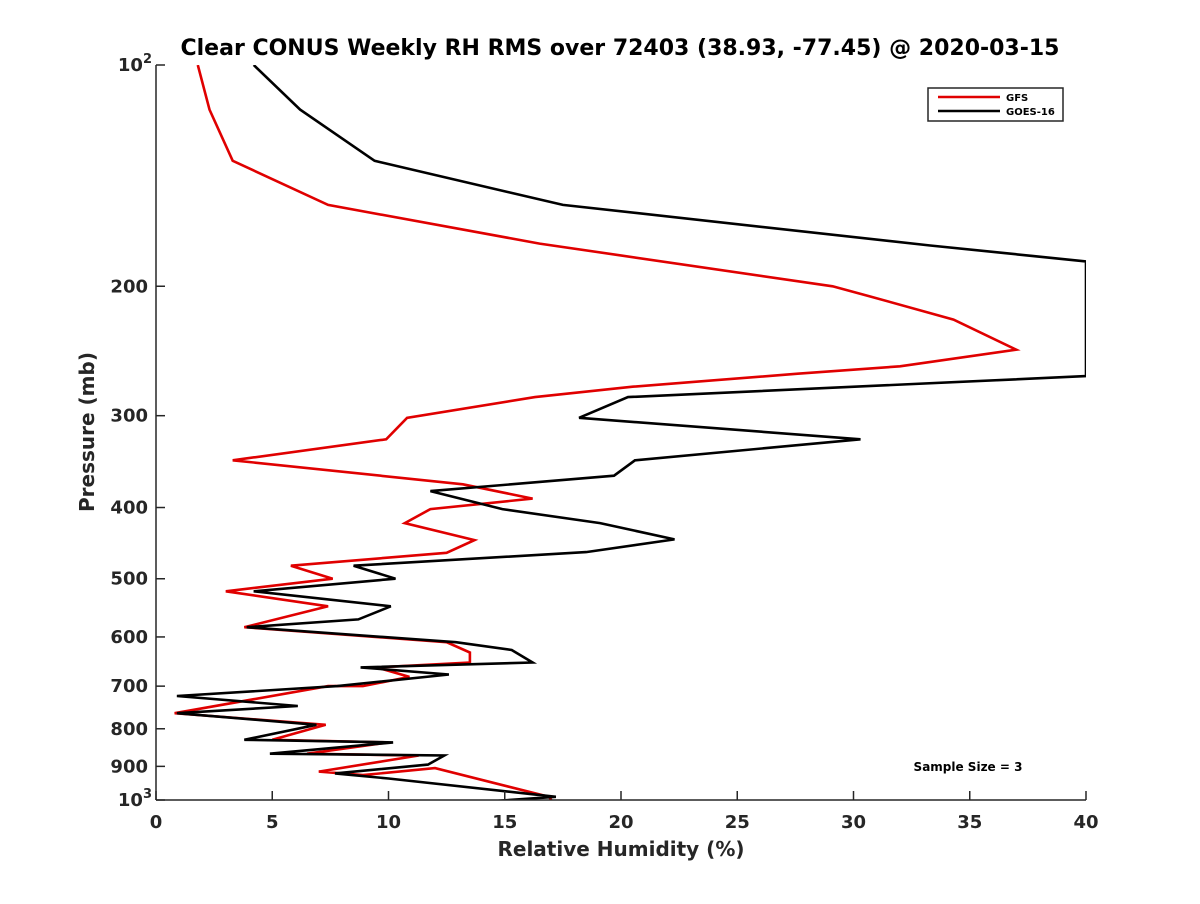  What do you see at coordinates (129, 286) in the screenshot?
I see `y-tick-label: 200` at bounding box center [129, 286].